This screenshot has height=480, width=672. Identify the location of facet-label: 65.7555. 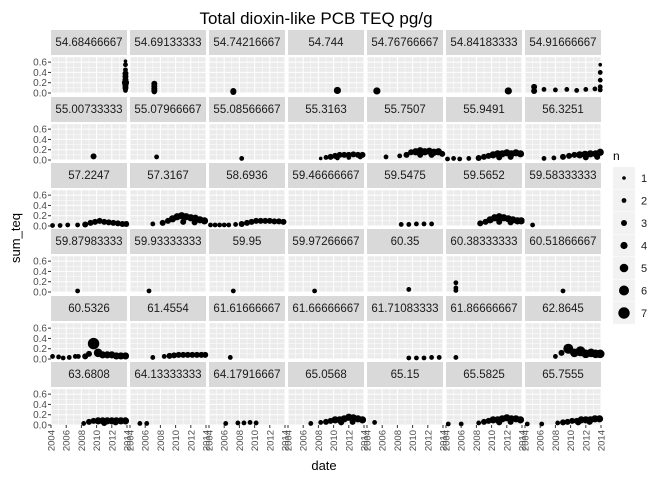
(563, 375).